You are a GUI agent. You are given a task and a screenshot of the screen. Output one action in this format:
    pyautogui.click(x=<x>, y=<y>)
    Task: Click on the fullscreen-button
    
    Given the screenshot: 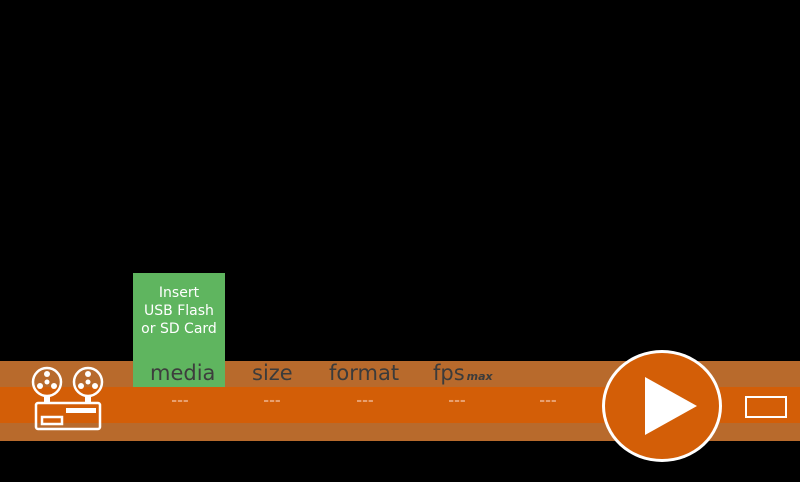 What is the action you would take?
    pyautogui.click(x=766, y=407)
    